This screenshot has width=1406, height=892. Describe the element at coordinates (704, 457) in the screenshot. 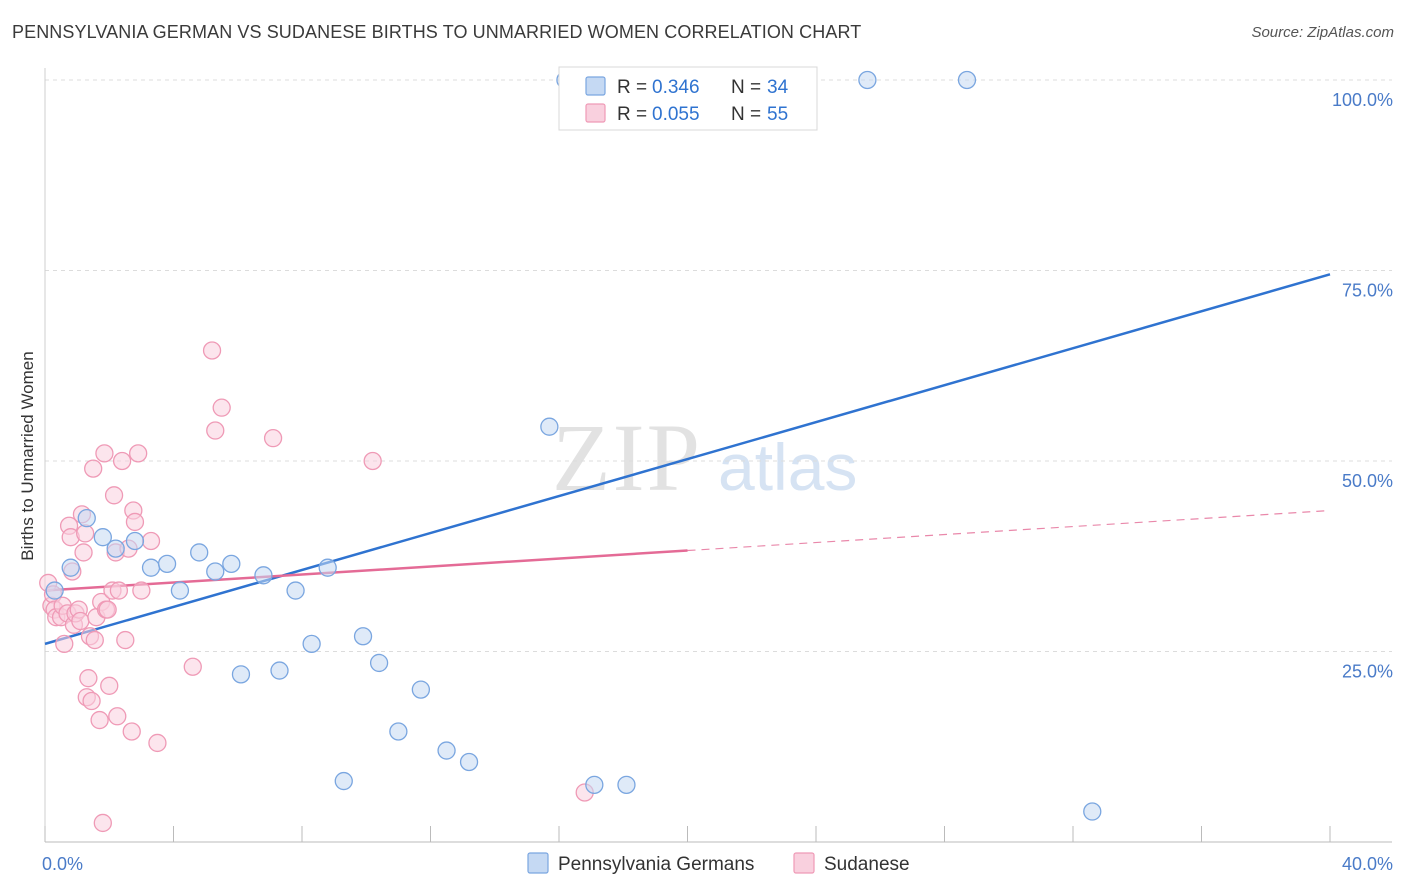

I see `watermark: ZIP atlas` at that location.